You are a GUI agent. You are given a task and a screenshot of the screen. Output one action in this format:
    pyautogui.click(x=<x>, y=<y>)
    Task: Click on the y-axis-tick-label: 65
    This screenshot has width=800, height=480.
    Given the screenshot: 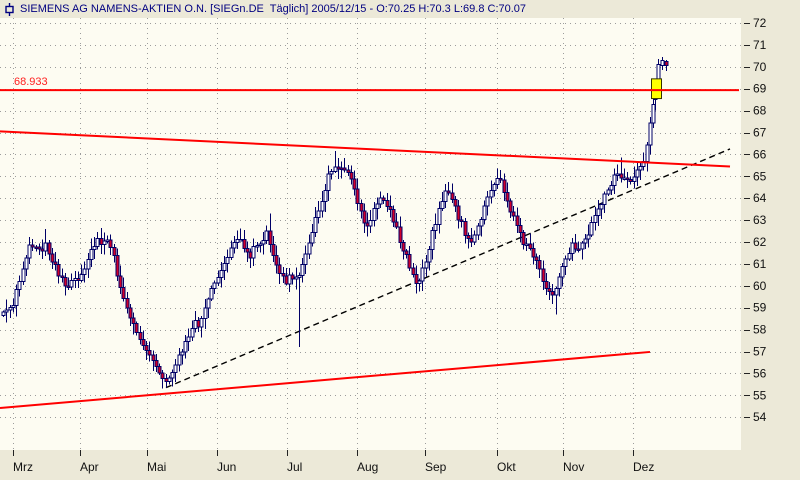 What is the action you would take?
    pyautogui.click(x=760, y=176)
    